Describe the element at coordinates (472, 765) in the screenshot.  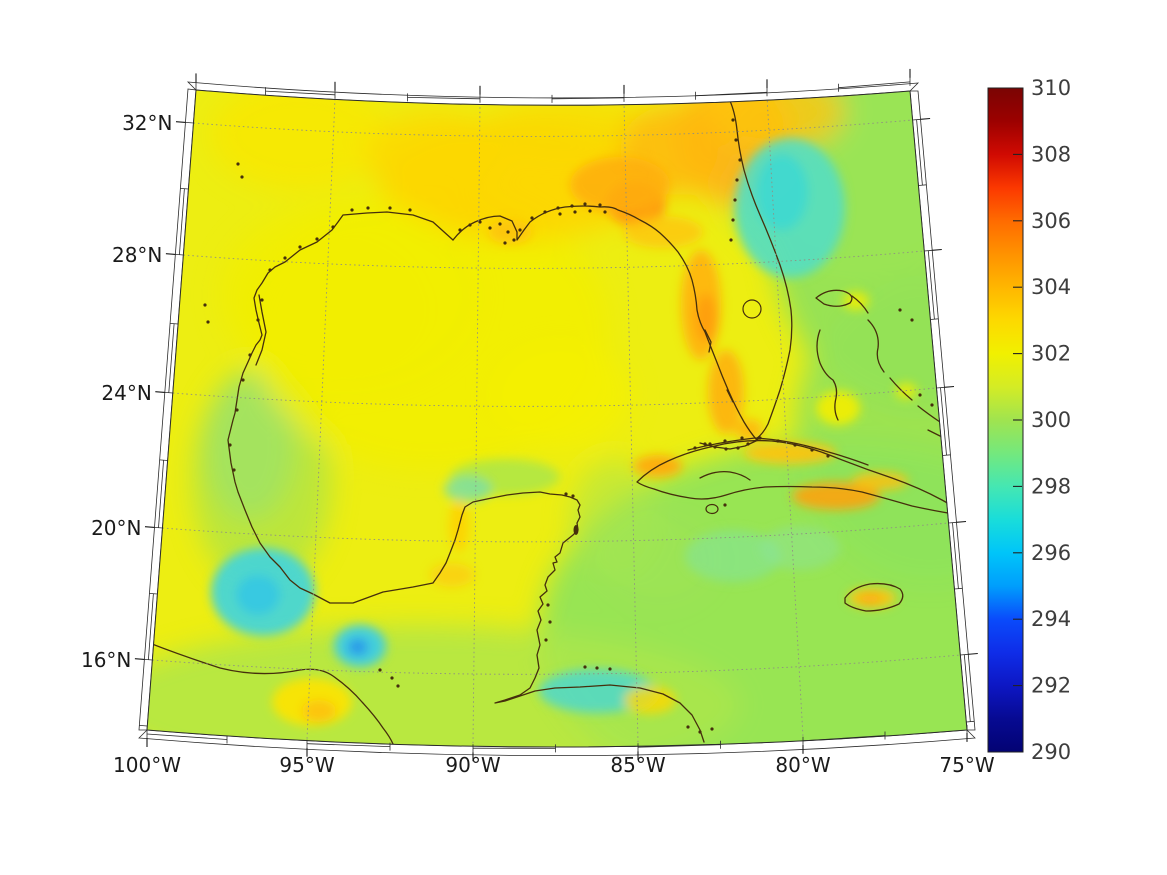
I see `lon-tick-label: 90°W` at that location.